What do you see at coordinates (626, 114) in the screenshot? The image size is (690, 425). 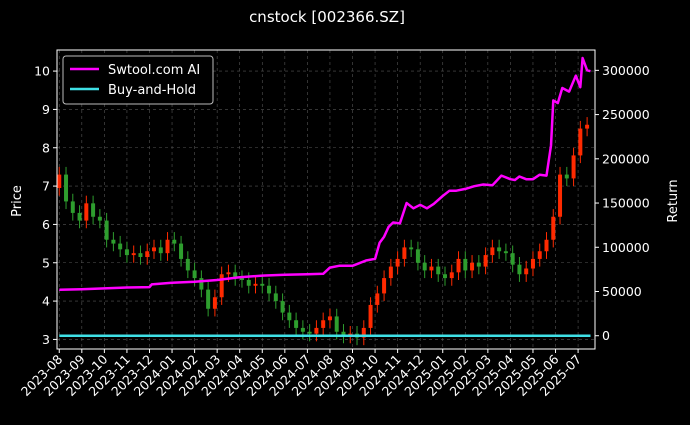 I see `y2-tick-label-5: 250000` at bounding box center [626, 114].